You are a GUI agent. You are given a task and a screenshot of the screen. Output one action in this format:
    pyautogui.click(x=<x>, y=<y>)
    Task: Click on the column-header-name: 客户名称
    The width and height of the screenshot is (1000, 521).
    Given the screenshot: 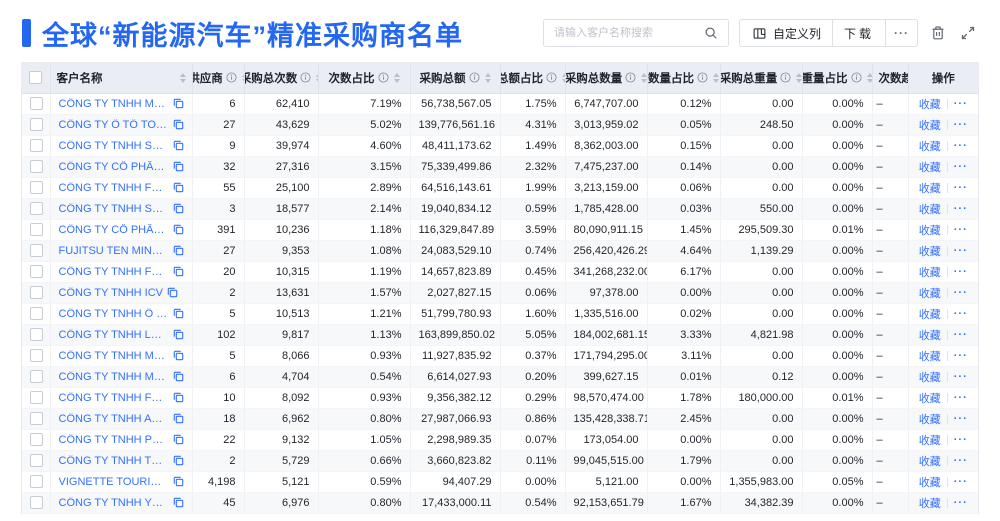 What is the action you would take?
    pyautogui.click(x=121, y=78)
    